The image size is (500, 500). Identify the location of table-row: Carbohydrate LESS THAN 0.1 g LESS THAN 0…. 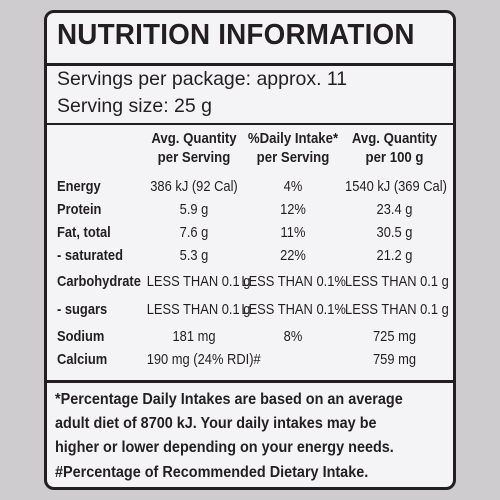
(250, 282).